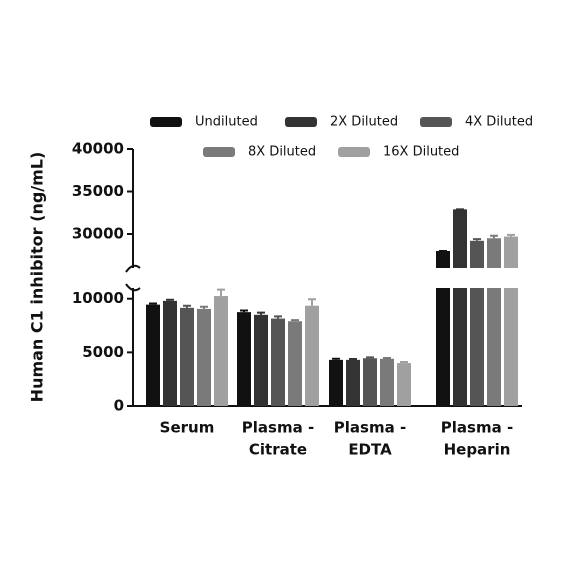 The height and width of the screenshot is (588, 584). What do you see at coordinates (477, 450) in the screenshot?
I see `x-tick-label: Heparin` at bounding box center [477, 450].